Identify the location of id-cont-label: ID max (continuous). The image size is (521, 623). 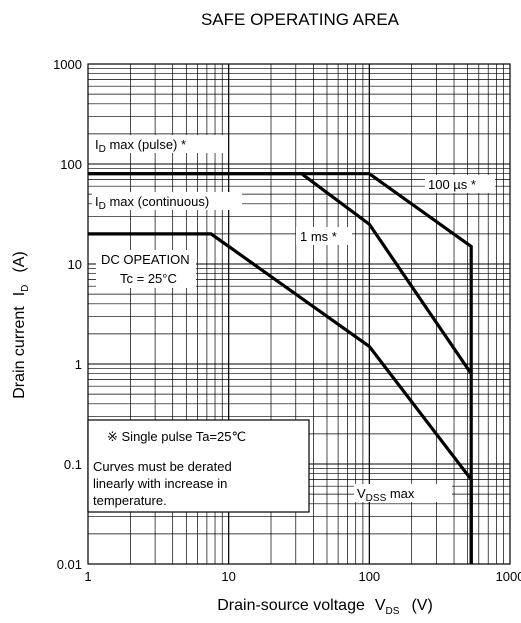
(152, 203).